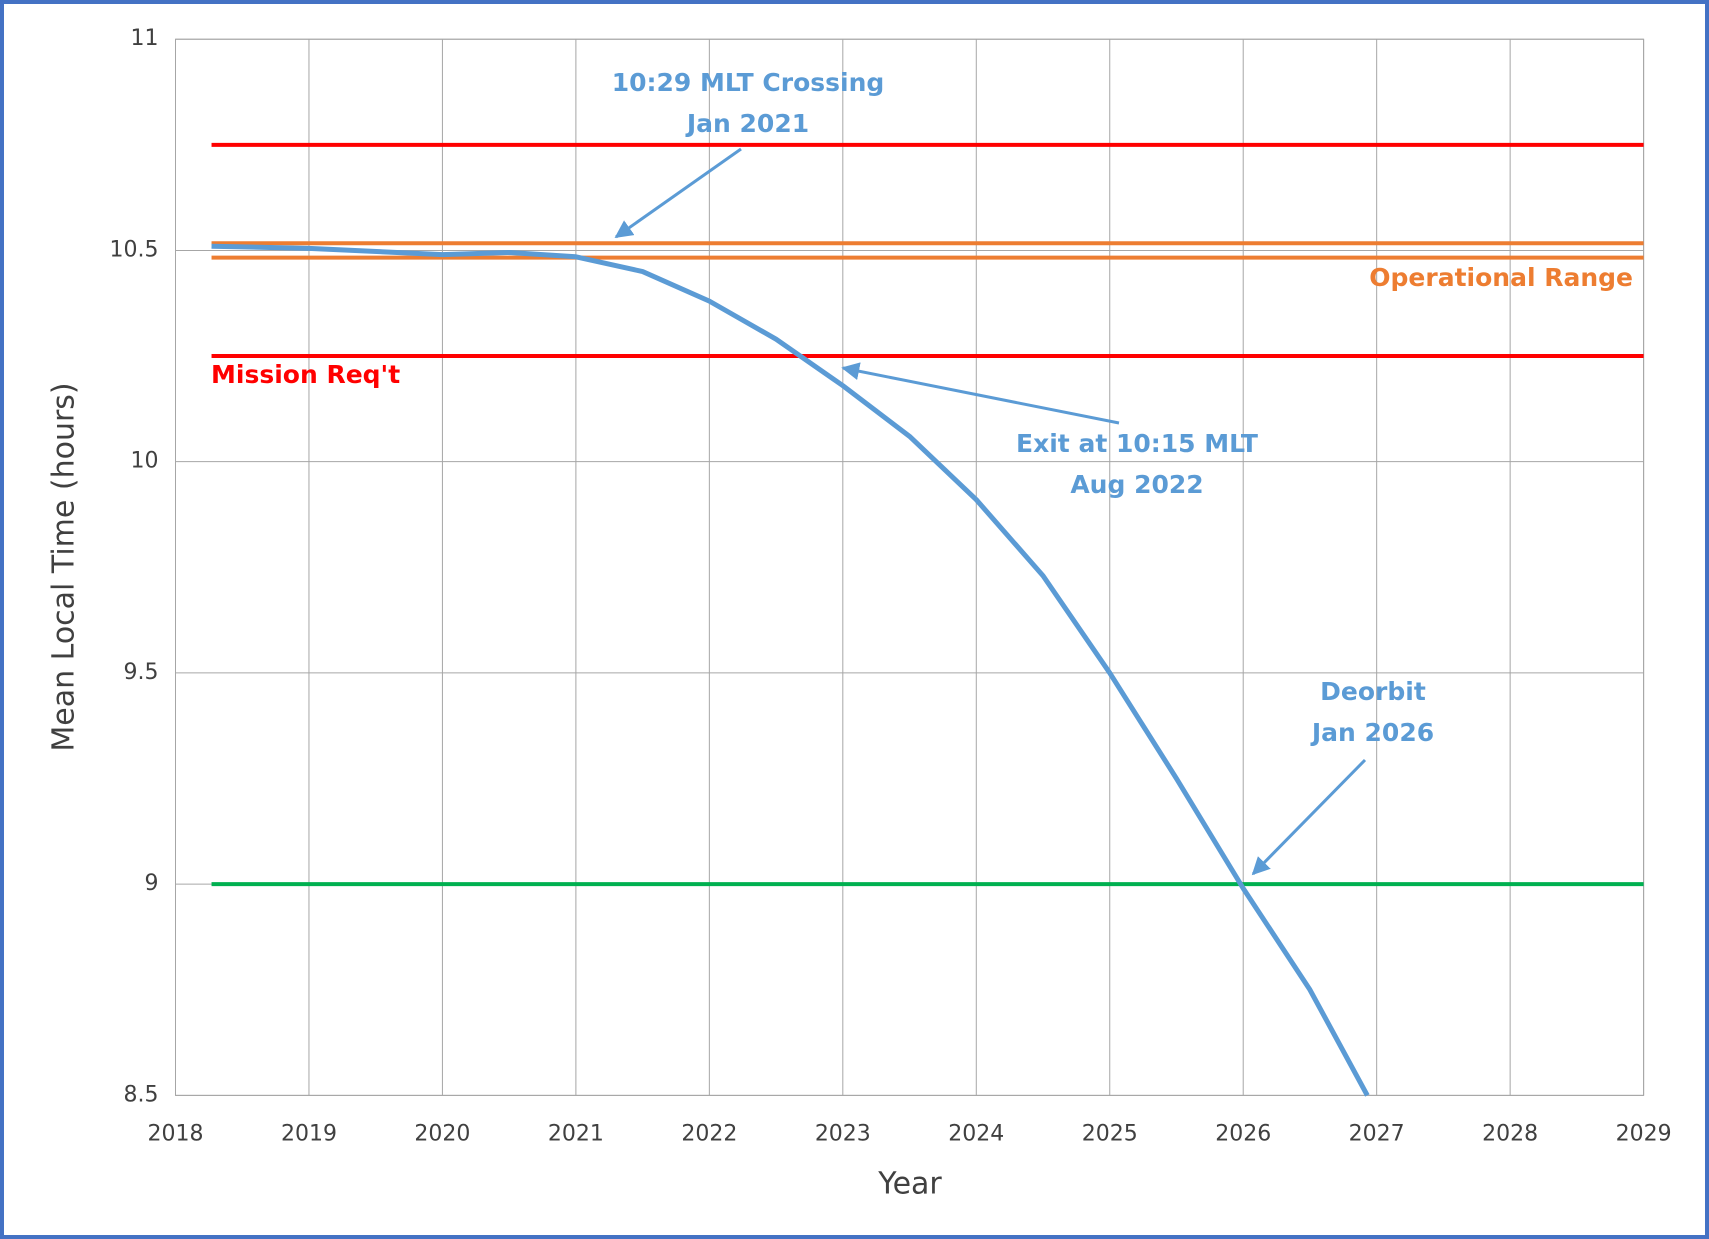  What do you see at coordinates (976, 1133) in the screenshot?
I see `x-tick-label: 2024` at bounding box center [976, 1133].